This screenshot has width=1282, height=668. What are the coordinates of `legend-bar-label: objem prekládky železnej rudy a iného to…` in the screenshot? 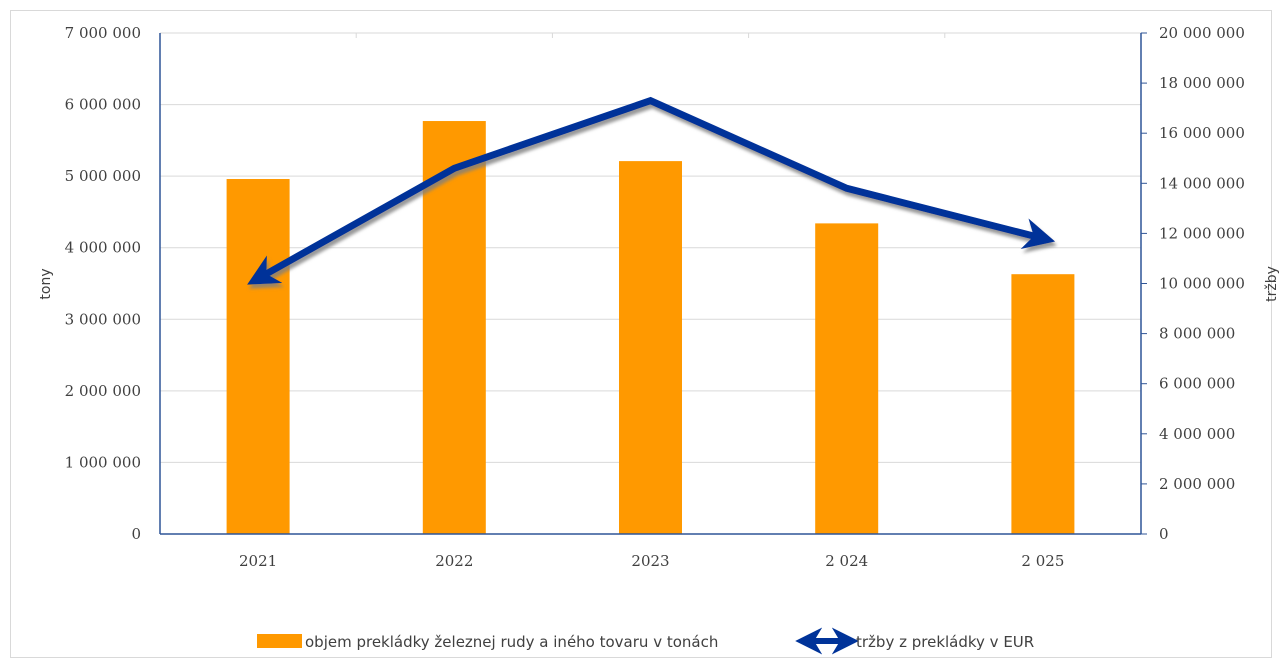 It's located at (511, 642).